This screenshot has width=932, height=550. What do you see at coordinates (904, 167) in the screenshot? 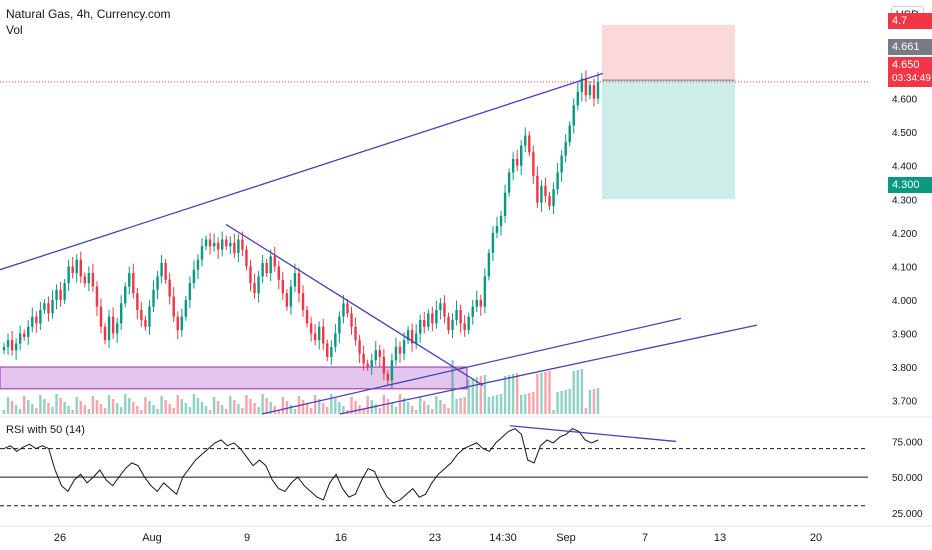
I see `price-tick-label: 4.400` at bounding box center [904, 167].